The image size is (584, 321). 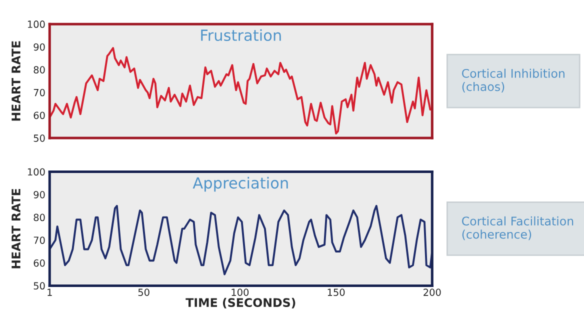 What do you see at coordinates (144, 292) in the screenshot?
I see `x-tick-label: 50` at bounding box center [144, 292].